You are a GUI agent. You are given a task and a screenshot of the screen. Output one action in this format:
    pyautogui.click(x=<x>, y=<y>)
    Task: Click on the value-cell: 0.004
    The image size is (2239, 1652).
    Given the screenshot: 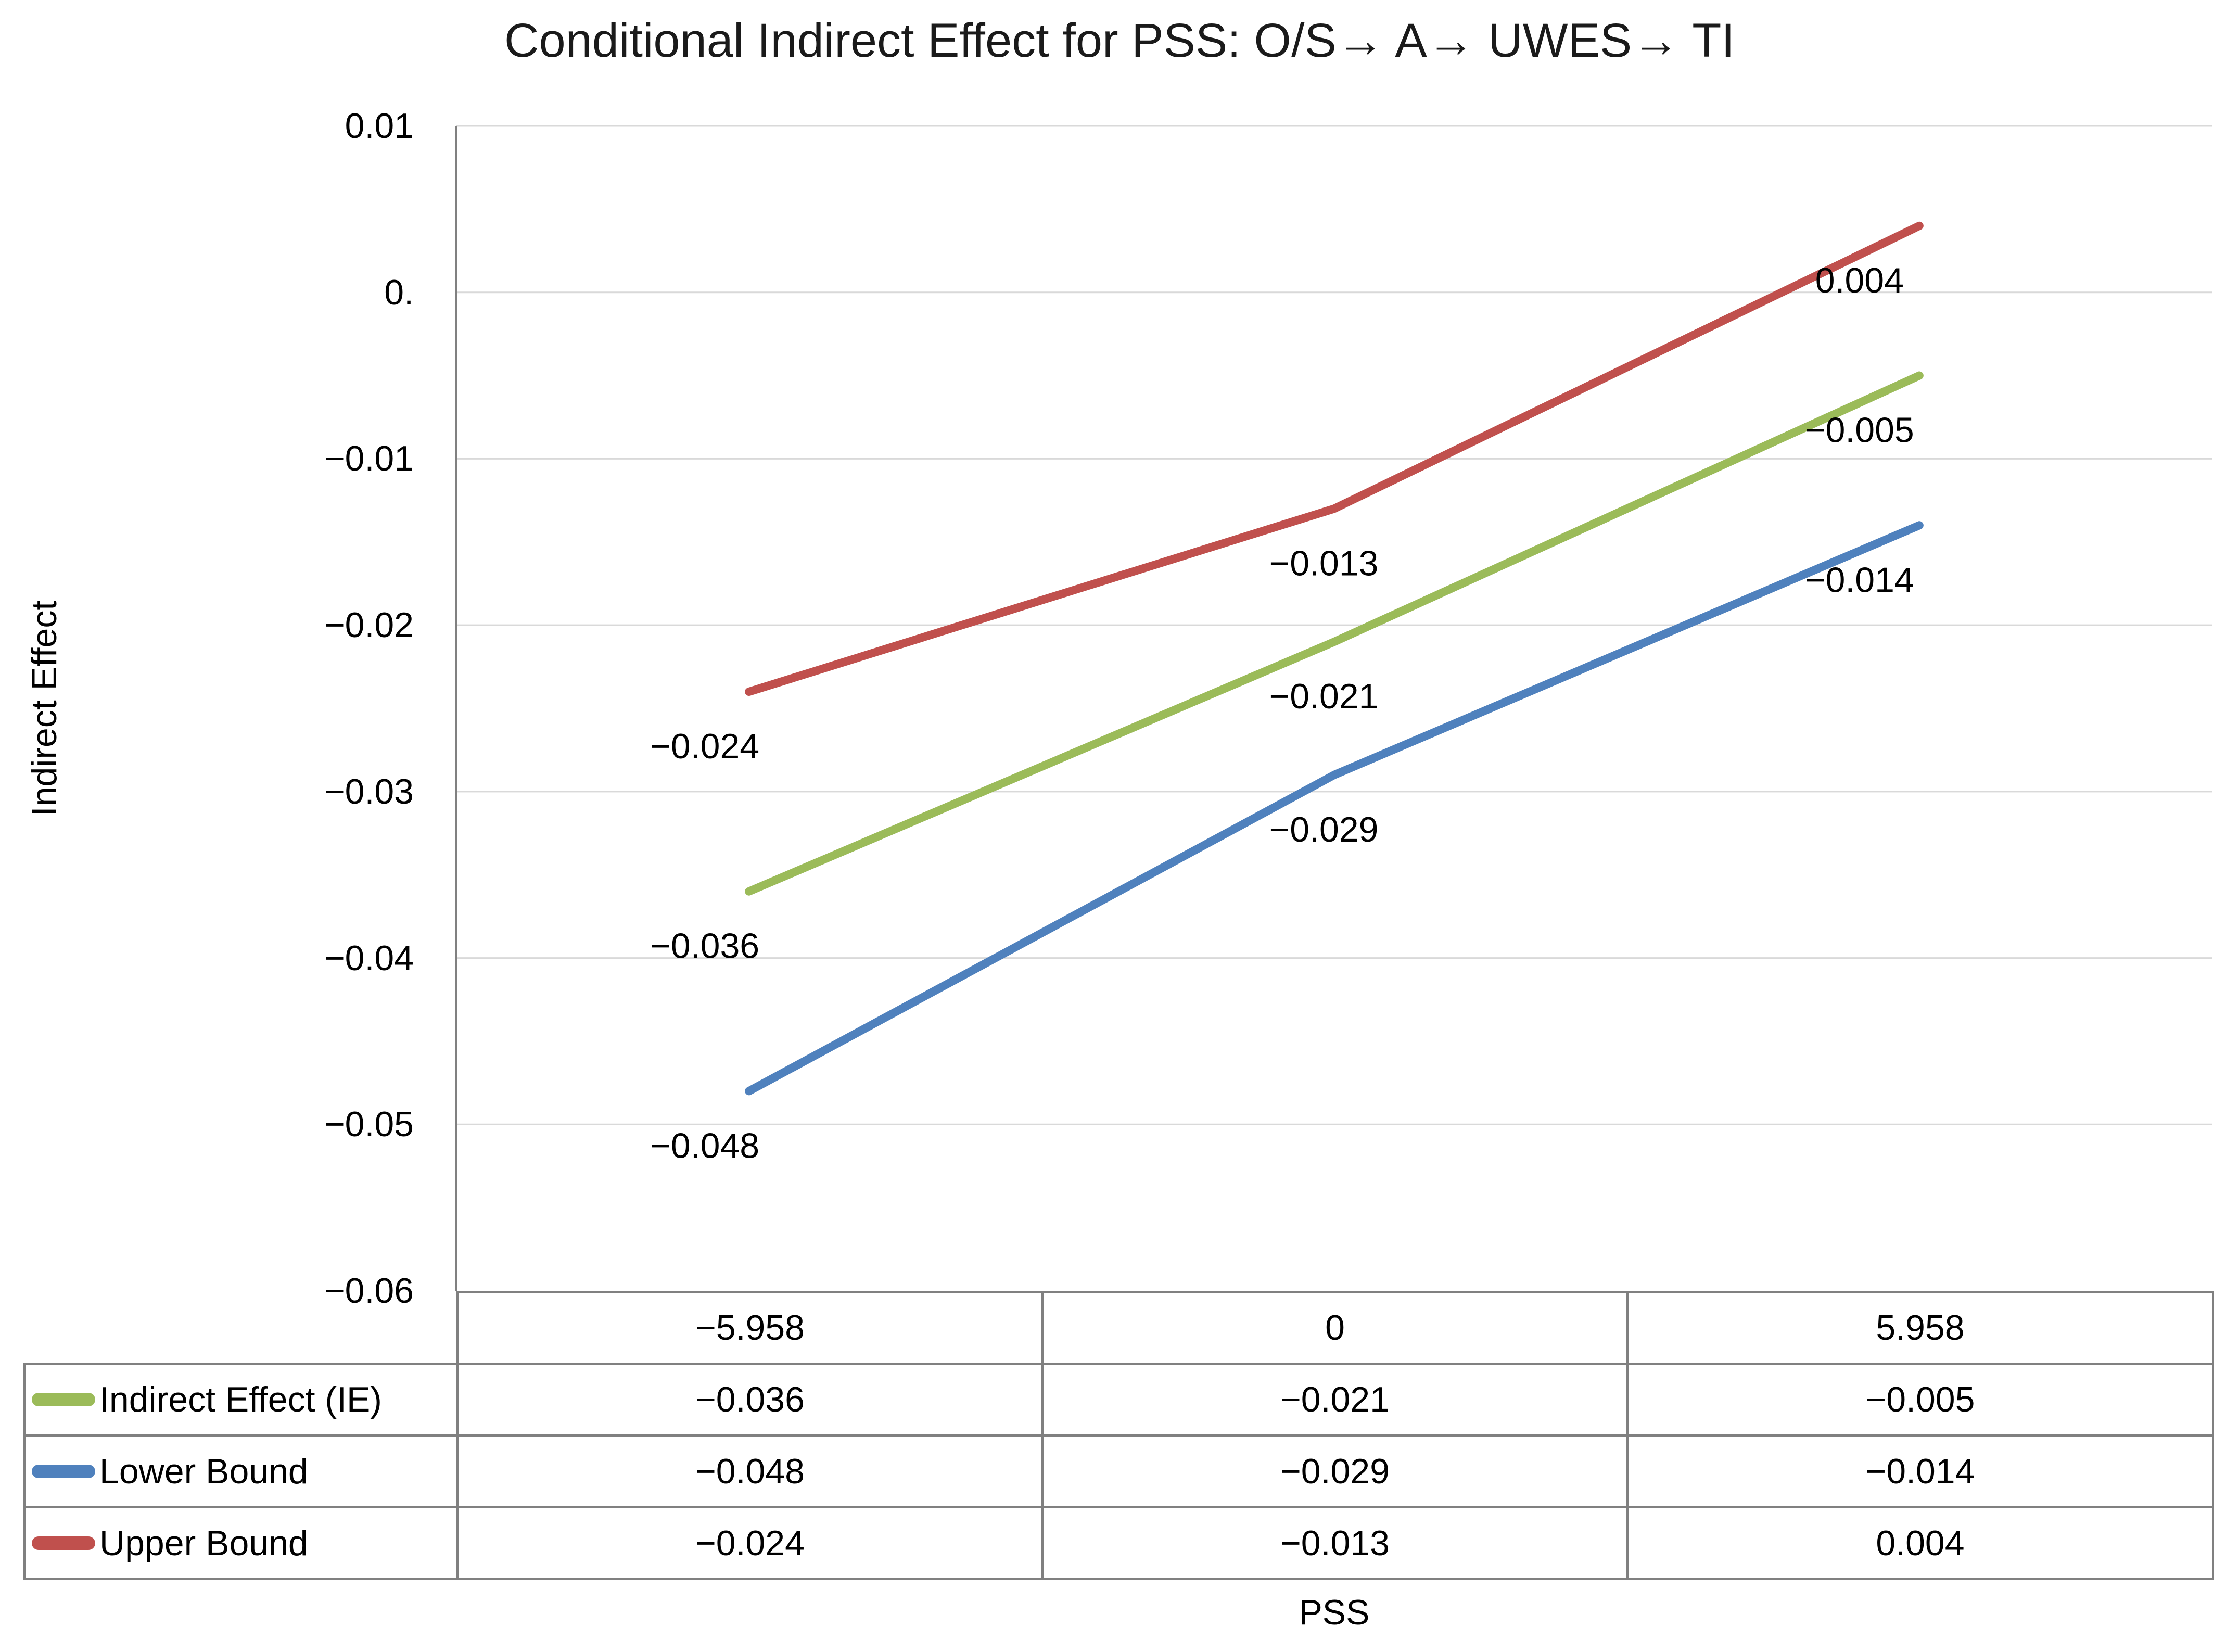 What is the action you would take?
    pyautogui.click(x=1920, y=1543)
    